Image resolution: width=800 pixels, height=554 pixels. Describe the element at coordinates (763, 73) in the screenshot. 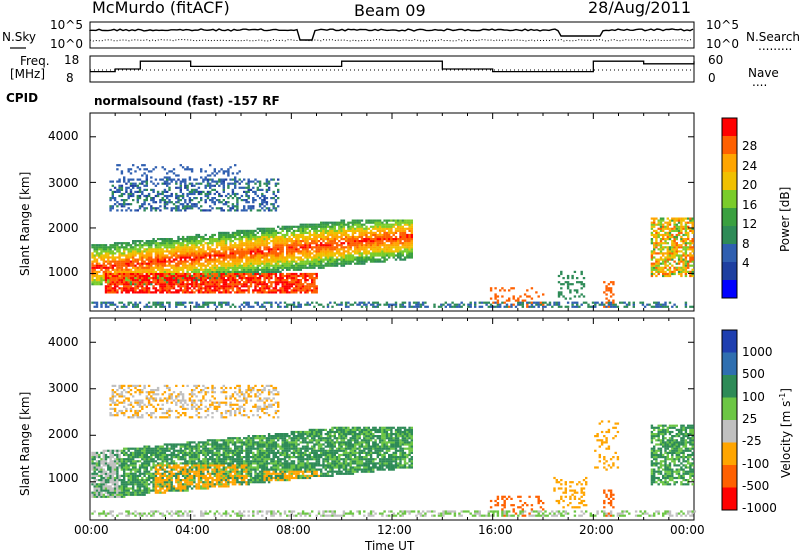

I see `nave-label: Nave` at that location.